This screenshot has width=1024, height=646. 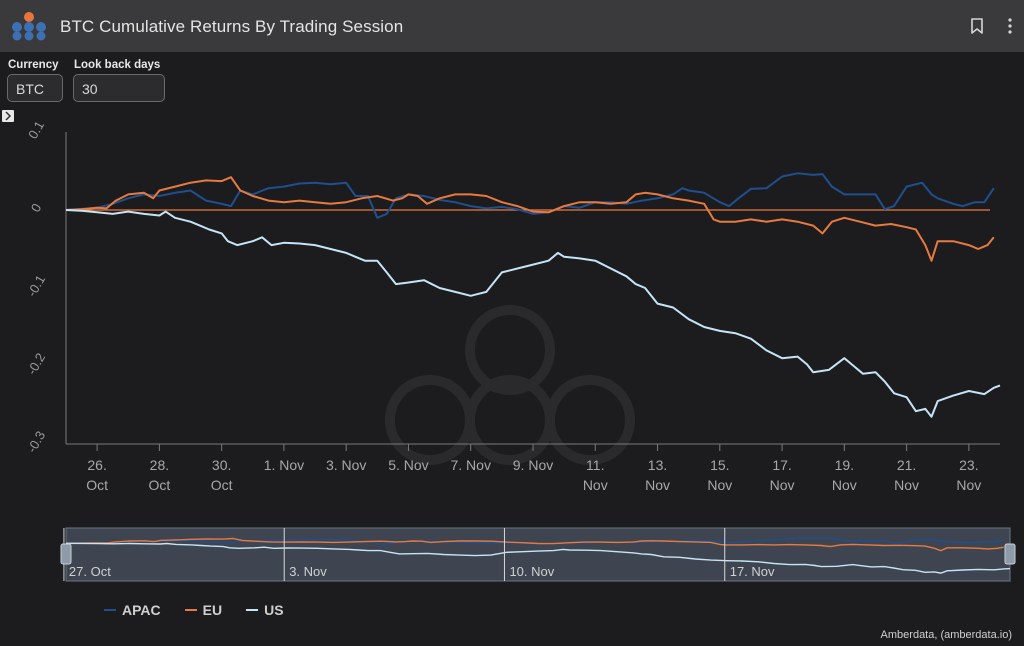 I want to click on x-tick-label: 13., so click(x=657, y=465).